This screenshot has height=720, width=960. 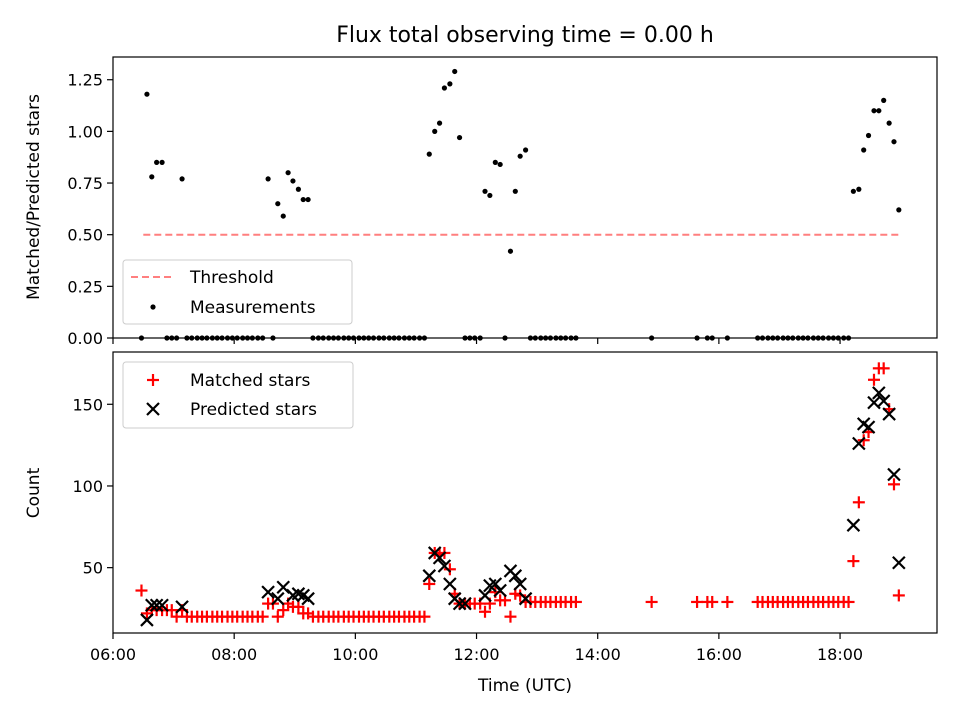 What do you see at coordinates (34, 197) in the screenshot?
I see `top-y-axis-label: Matched/Predicted stars` at bounding box center [34, 197].